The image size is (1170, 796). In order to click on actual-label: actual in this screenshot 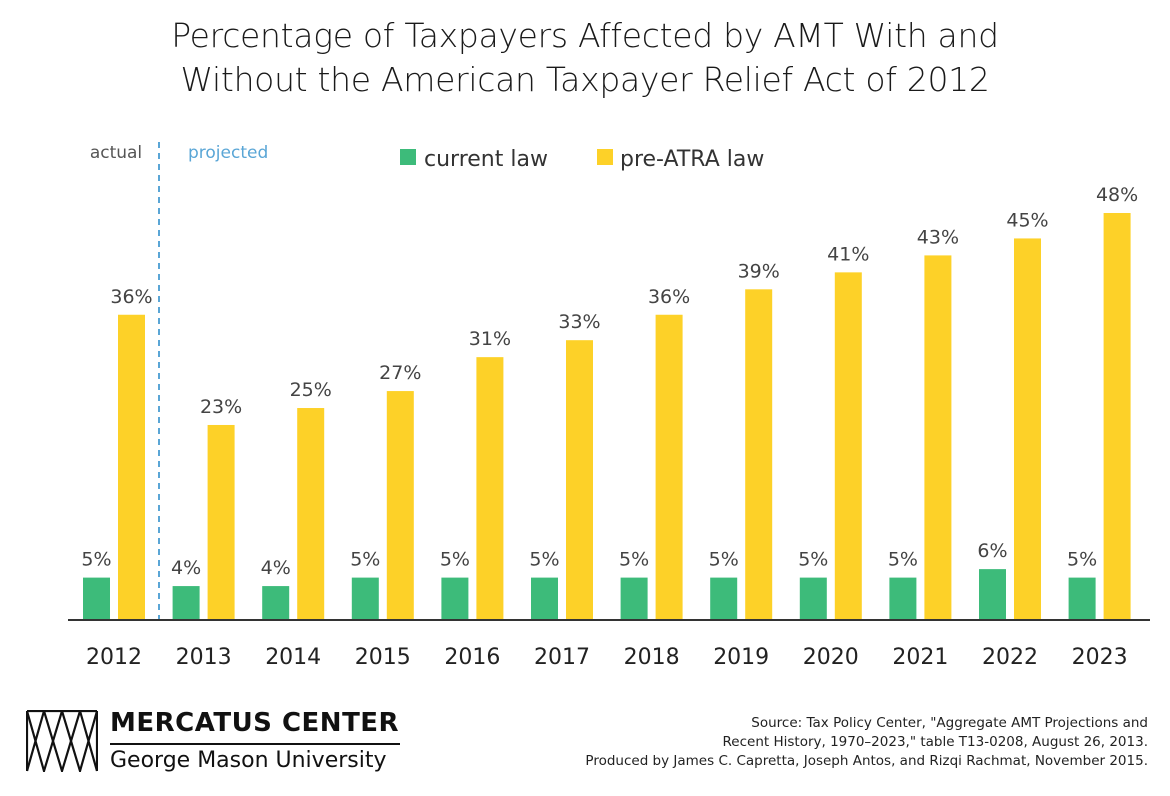, I will do `click(116, 153)`.